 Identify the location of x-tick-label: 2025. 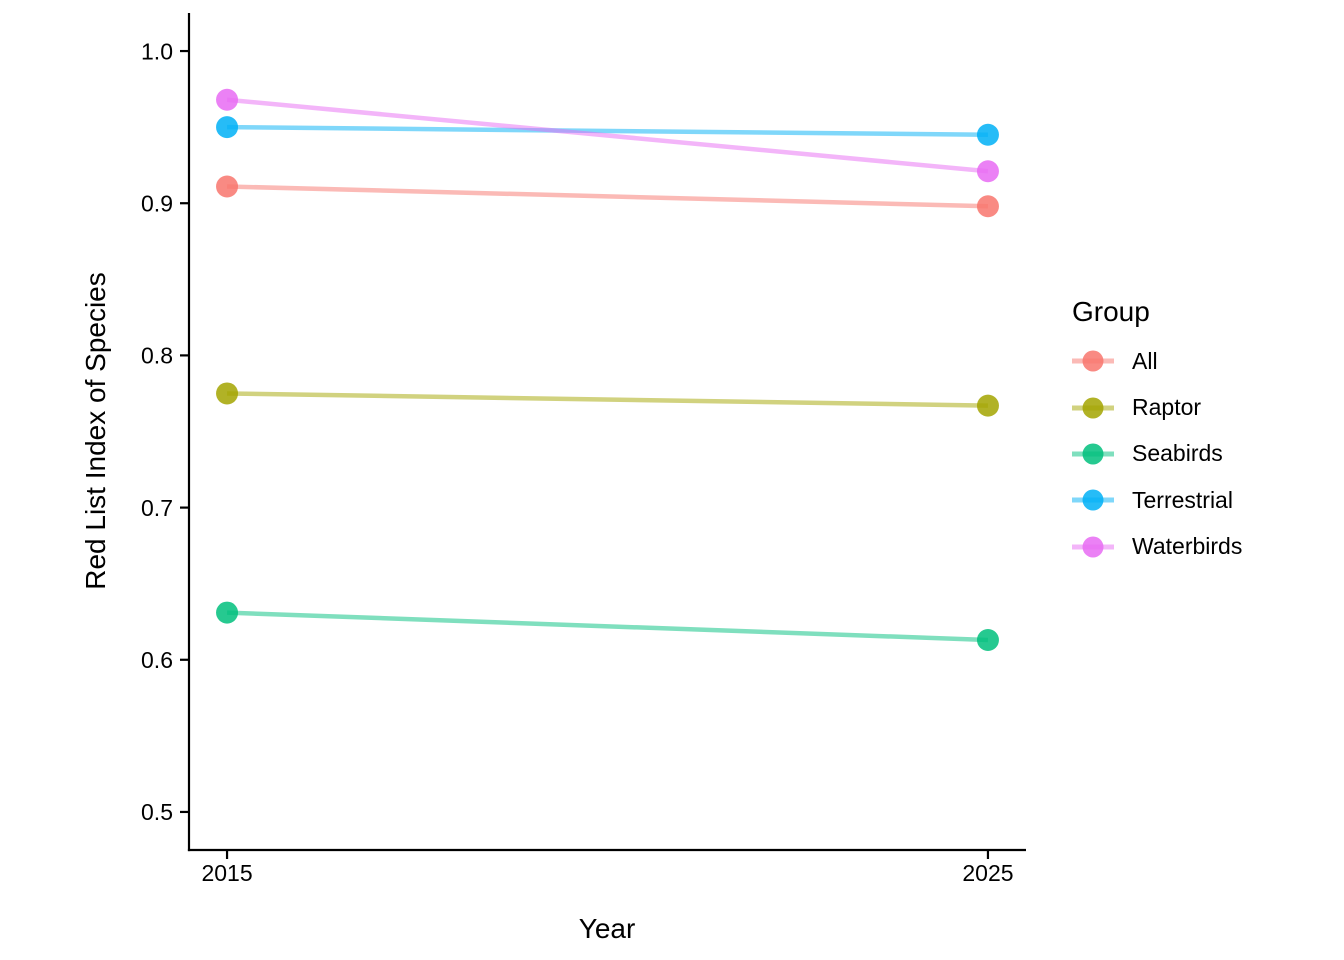
(987, 873).